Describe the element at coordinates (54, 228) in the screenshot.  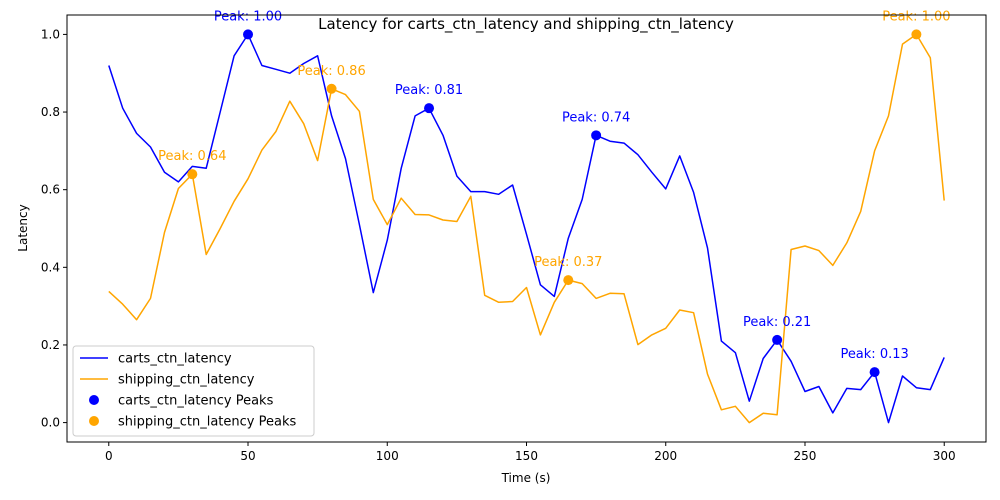
I see `y-axis-ticks: 0.0 0.2 0.4 0.6 0.8 1.0` at that location.